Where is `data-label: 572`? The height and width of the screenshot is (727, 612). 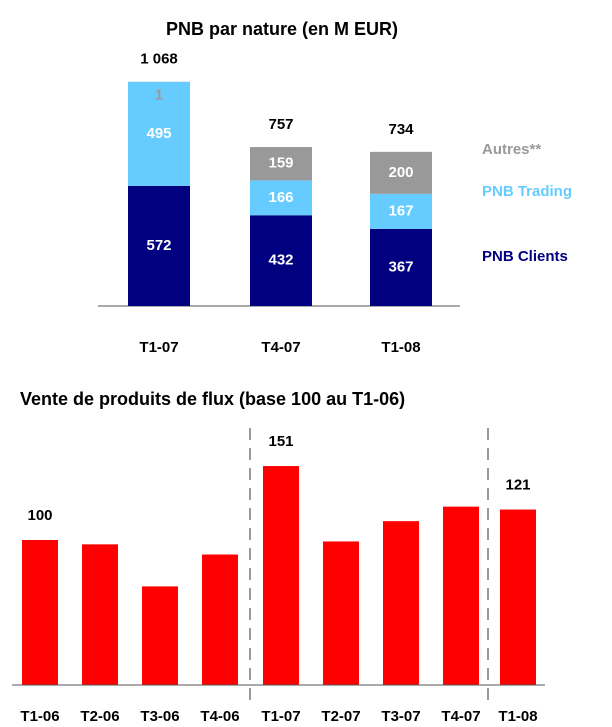
data-label: 572 is located at coordinates (158, 245).